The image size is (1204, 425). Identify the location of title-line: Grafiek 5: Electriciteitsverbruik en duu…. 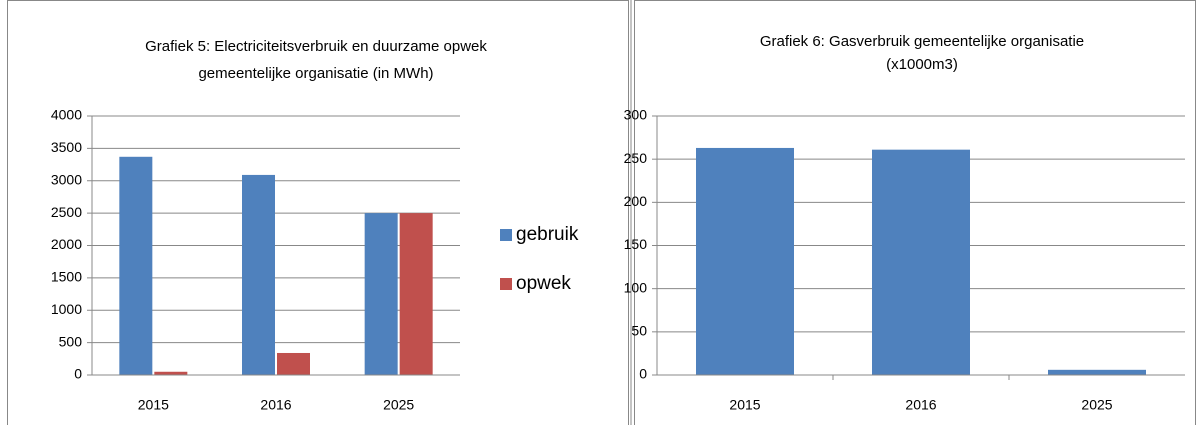
(316, 46).